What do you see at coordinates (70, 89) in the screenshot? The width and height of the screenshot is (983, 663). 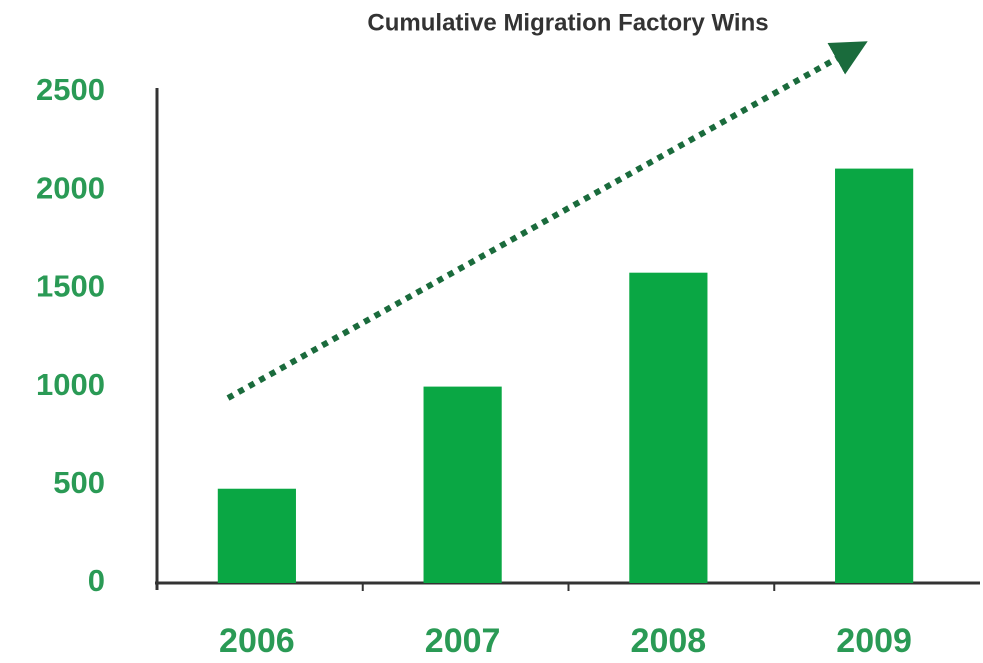 I see `y-tick-label: 2500` at bounding box center [70, 89].